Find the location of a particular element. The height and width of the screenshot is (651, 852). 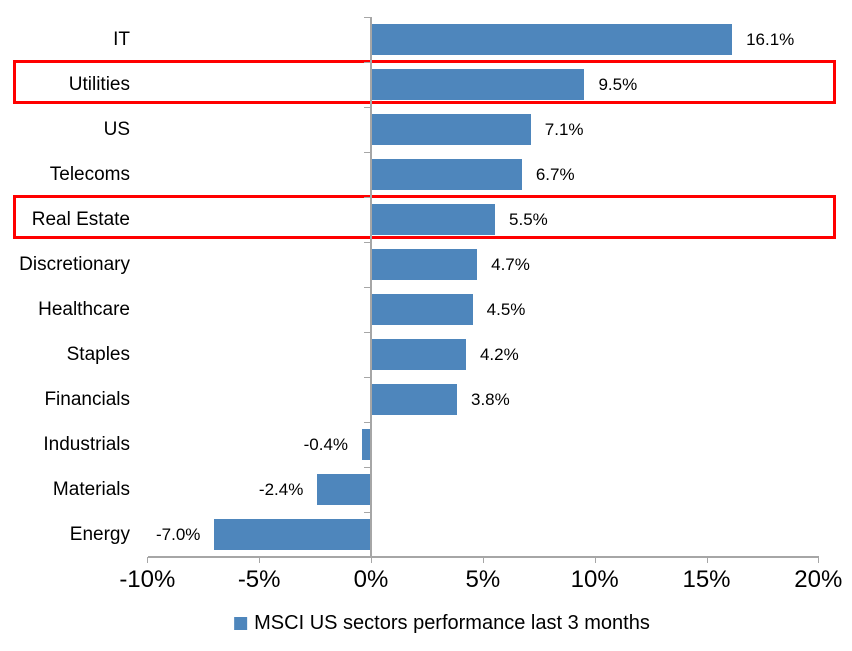

value-label: -2.4% is located at coordinates (281, 489).